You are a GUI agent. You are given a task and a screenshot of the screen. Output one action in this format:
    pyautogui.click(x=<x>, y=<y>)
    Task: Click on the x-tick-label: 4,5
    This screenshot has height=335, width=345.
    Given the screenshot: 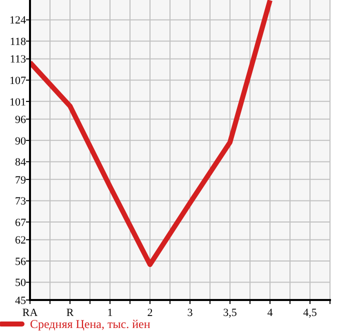 What is the action you would take?
    pyautogui.click(x=310, y=313)
    